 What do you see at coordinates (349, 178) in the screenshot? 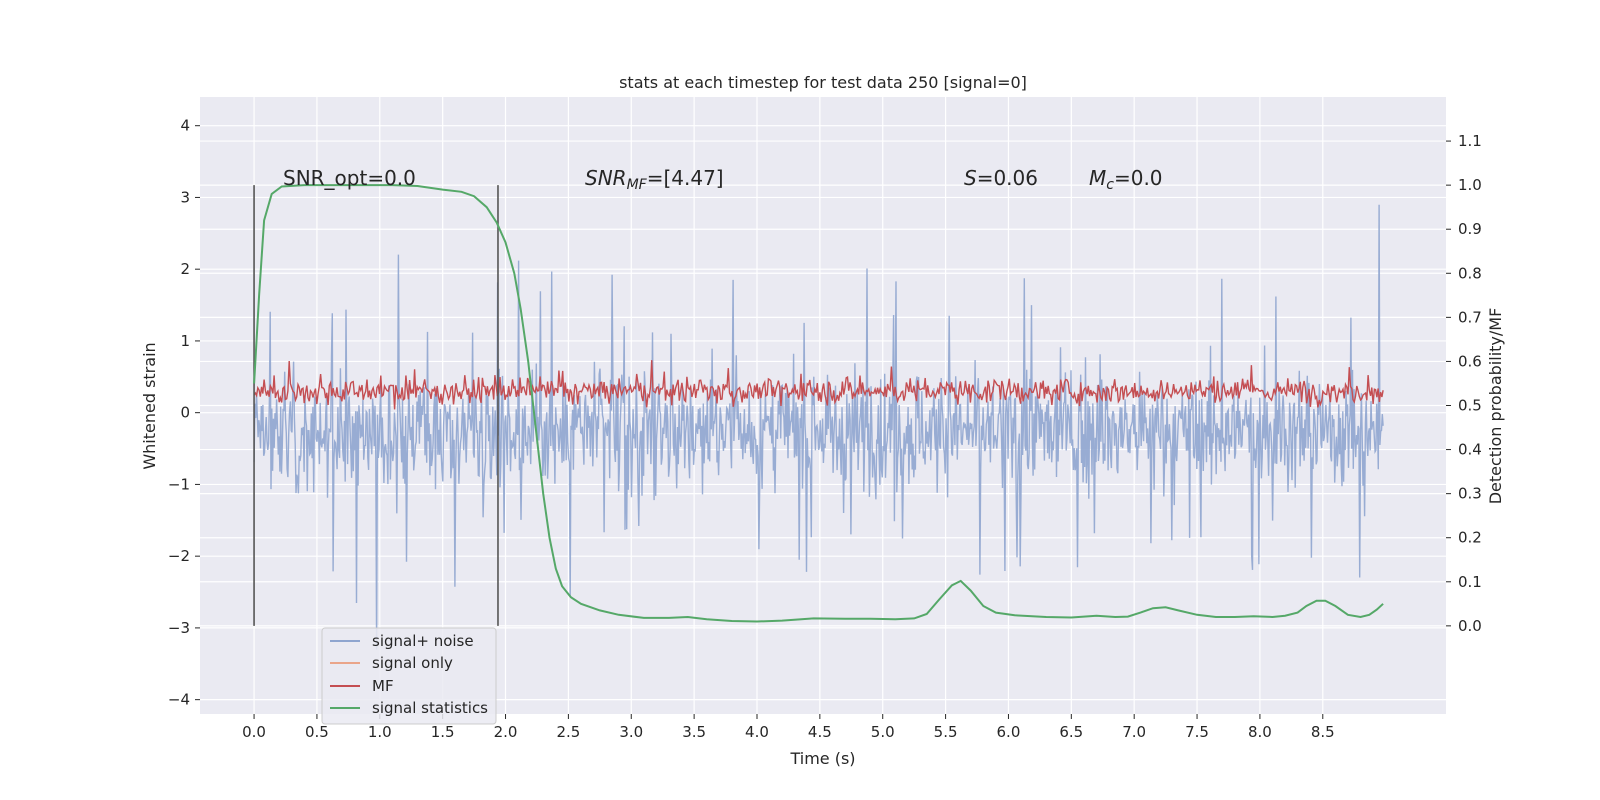
I see `annotation-snr-opt: SNR_opt=0.0` at bounding box center [349, 178].